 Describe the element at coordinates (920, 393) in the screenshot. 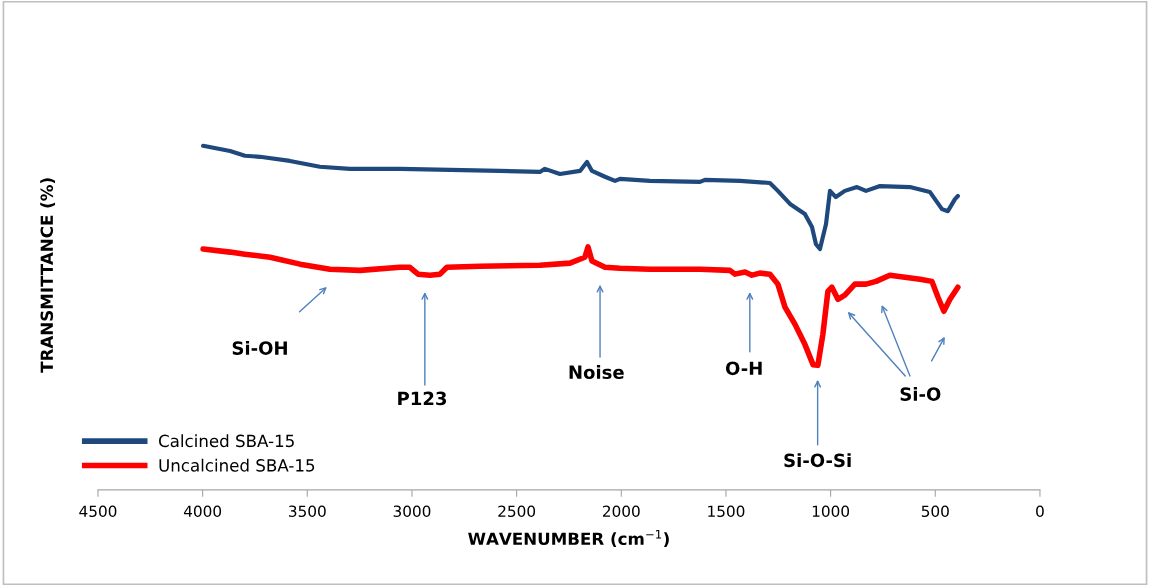

I see `annotation: Si-O` at that location.